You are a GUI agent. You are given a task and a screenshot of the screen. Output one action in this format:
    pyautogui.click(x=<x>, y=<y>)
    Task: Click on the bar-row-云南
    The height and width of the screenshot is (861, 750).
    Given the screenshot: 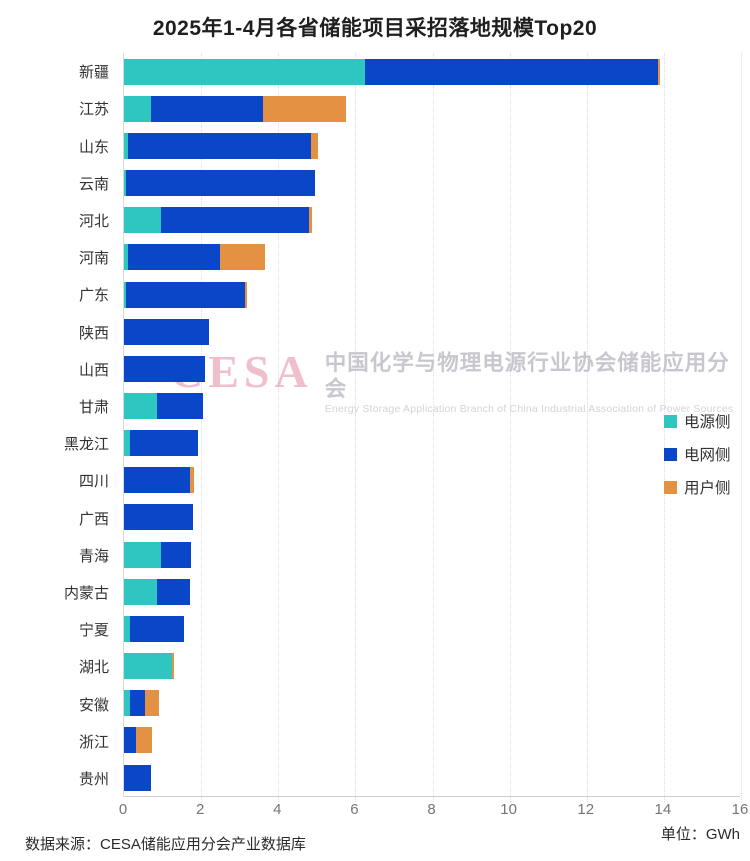 What is the action you would take?
    pyautogui.click(x=432, y=182)
    